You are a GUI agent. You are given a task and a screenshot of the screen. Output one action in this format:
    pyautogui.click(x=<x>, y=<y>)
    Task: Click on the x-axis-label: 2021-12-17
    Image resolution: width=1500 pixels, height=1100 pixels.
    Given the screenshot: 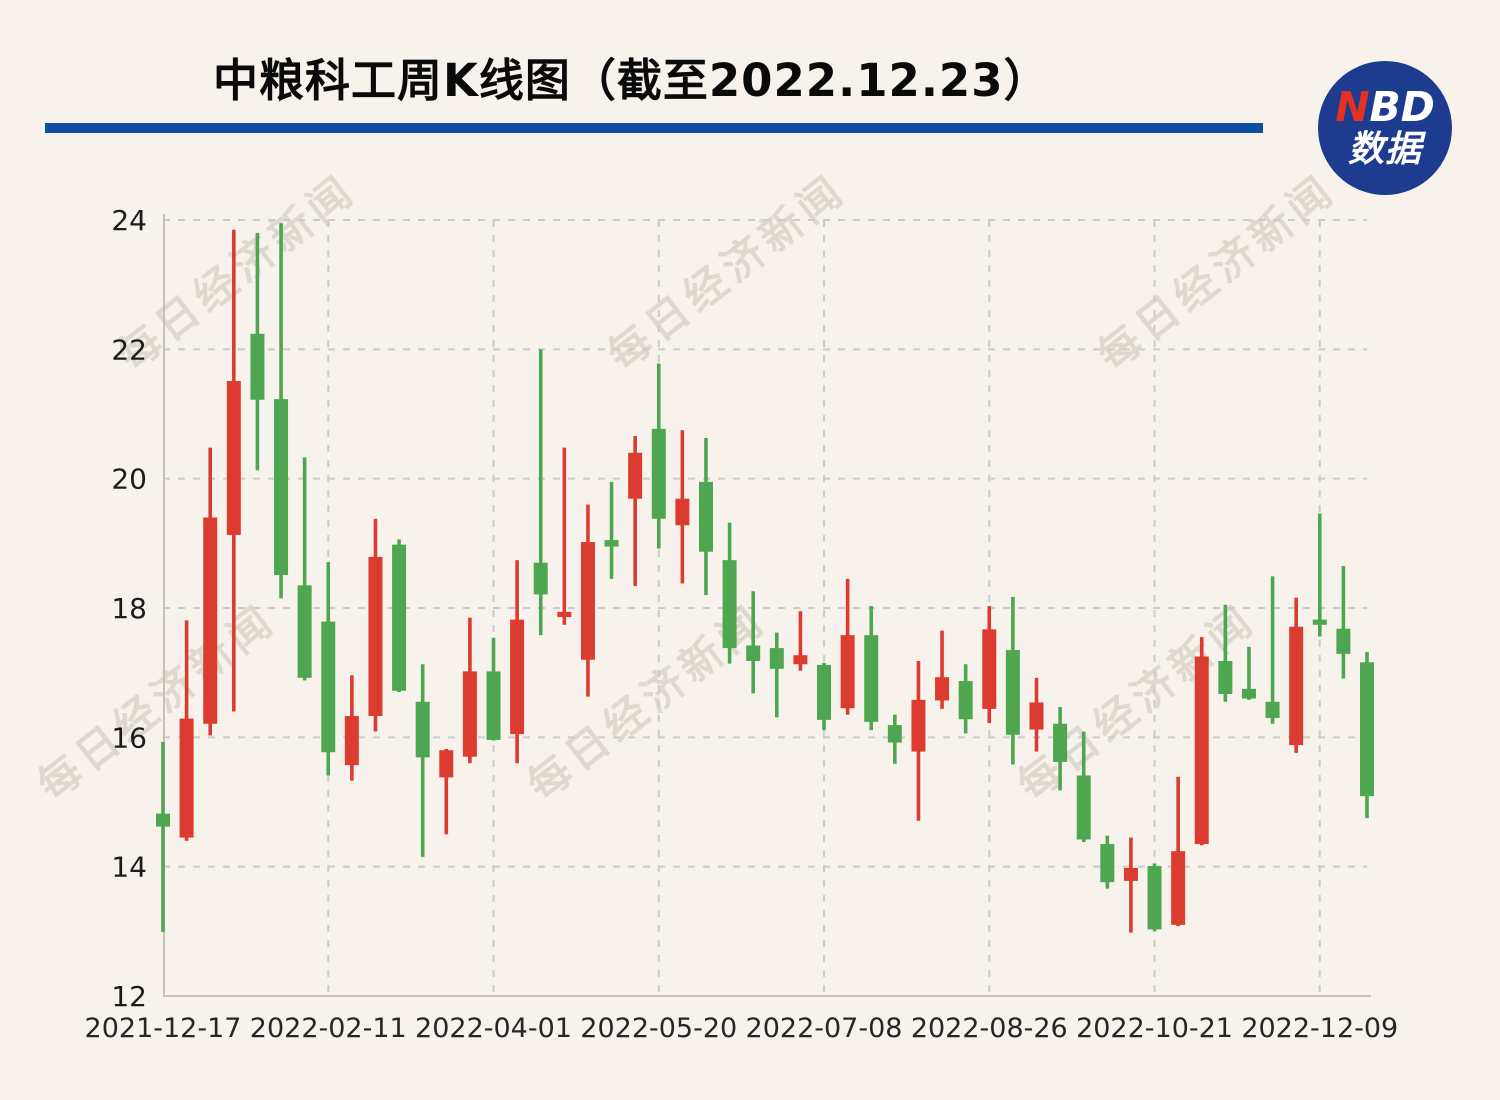 What is the action you would take?
    pyautogui.click(x=163, y=1028)
    